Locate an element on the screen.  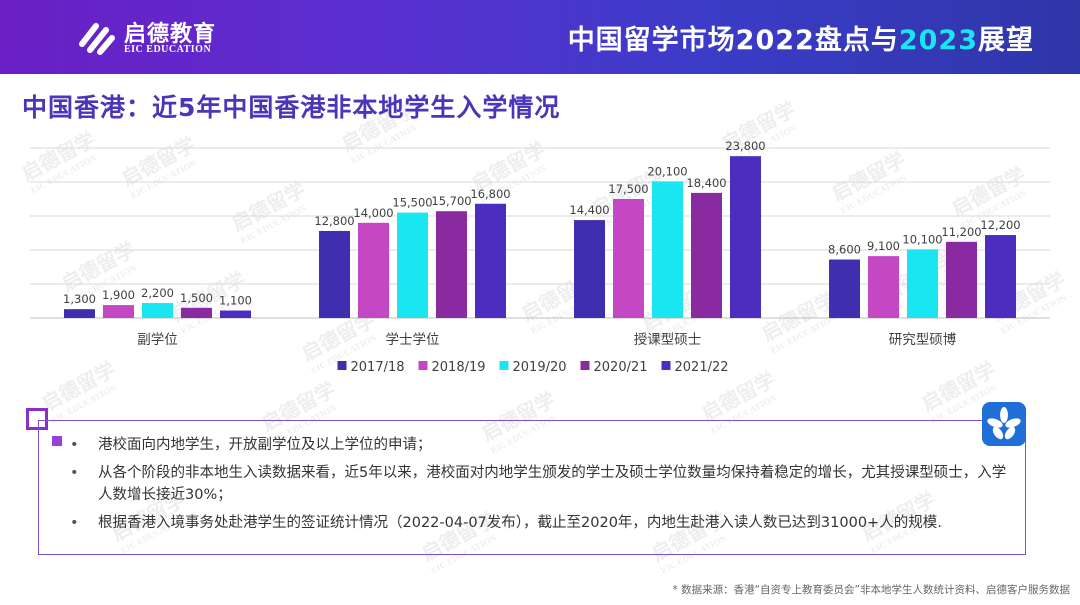
header-title-part2: 展望 is located at coordinates (1006, 40).